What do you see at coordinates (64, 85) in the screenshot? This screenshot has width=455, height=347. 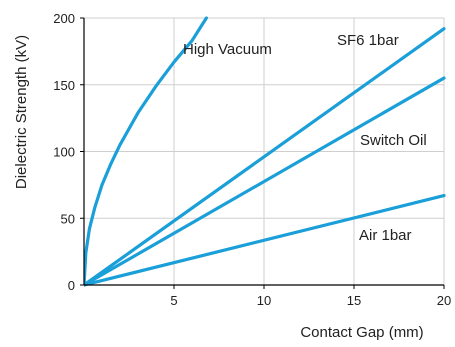 I see `y-tick-label: 150` at bounding box center [64, 85].